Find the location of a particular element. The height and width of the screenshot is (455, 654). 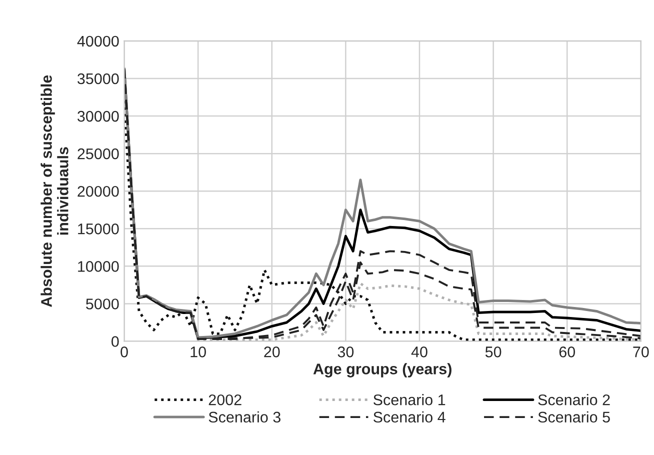

x-tick-label: 40 is located at coordinates (419, 352).